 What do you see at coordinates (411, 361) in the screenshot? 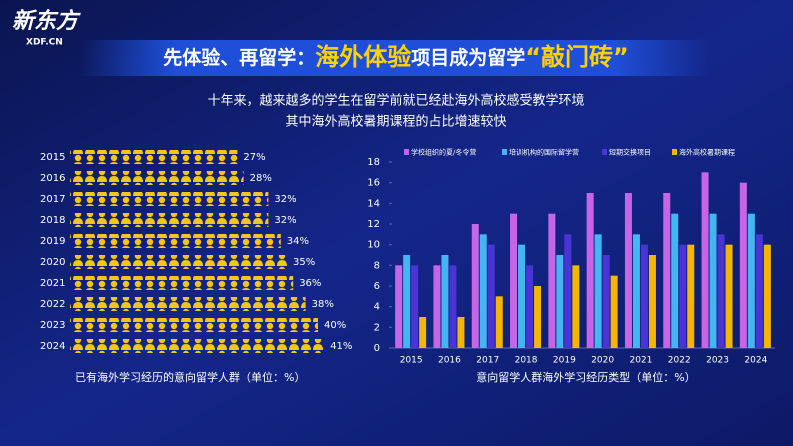
I see `x-tick-label: 2015` at bounding box center [411, 361].